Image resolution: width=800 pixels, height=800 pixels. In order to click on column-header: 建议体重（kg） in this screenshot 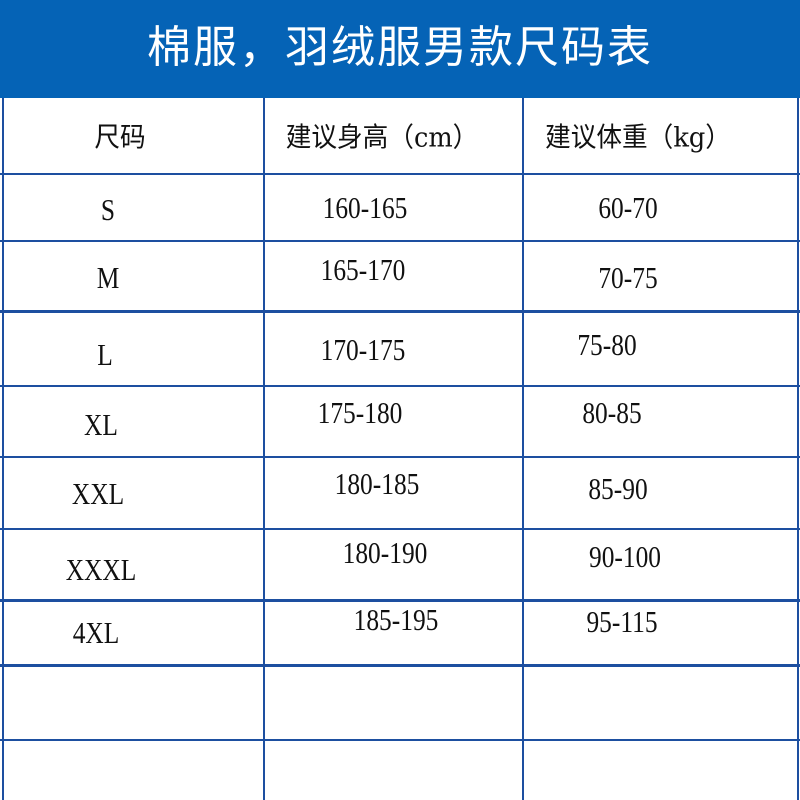, I will do `click(638, 138)`.